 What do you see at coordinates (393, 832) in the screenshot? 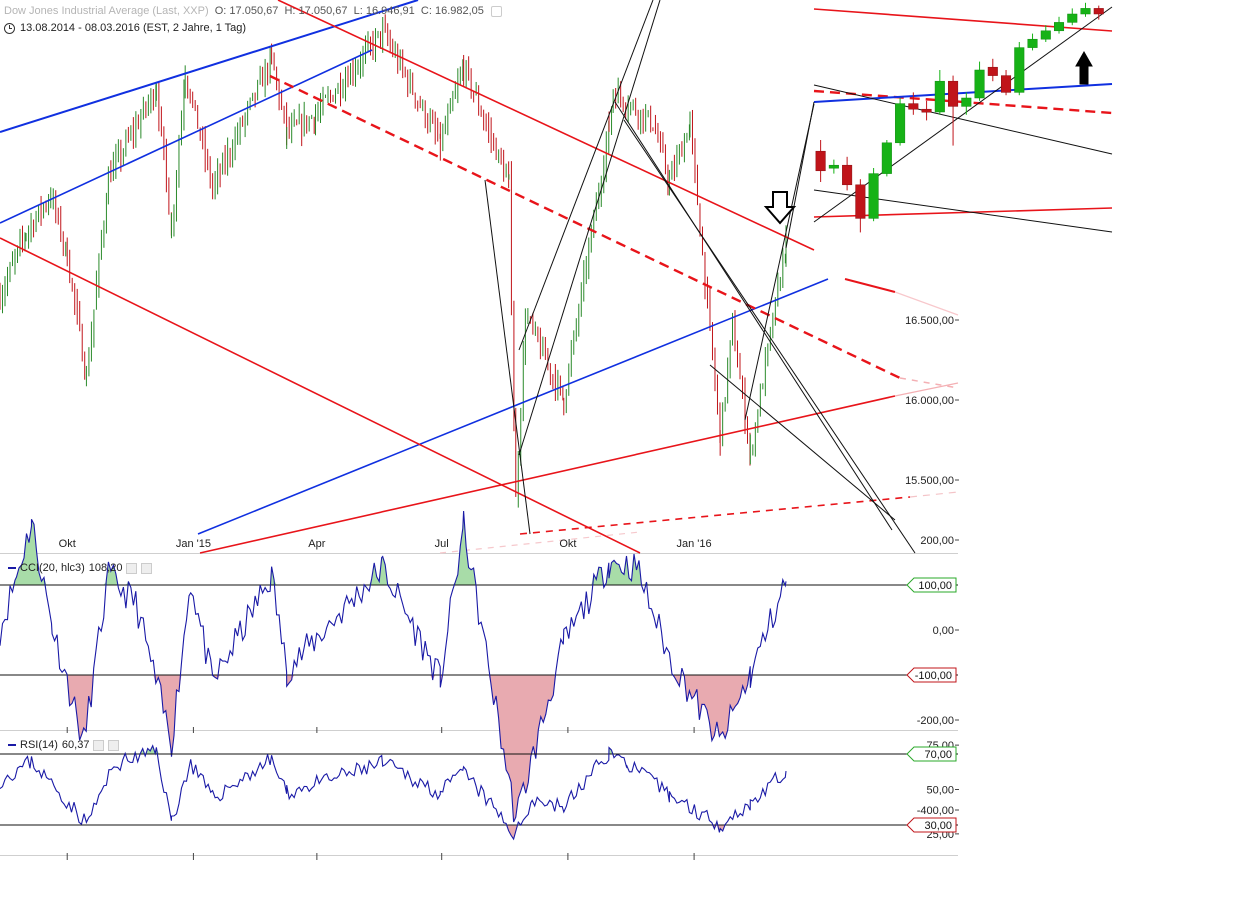
I see `rsi-oversold-fill` at bounding box center [393, 832].